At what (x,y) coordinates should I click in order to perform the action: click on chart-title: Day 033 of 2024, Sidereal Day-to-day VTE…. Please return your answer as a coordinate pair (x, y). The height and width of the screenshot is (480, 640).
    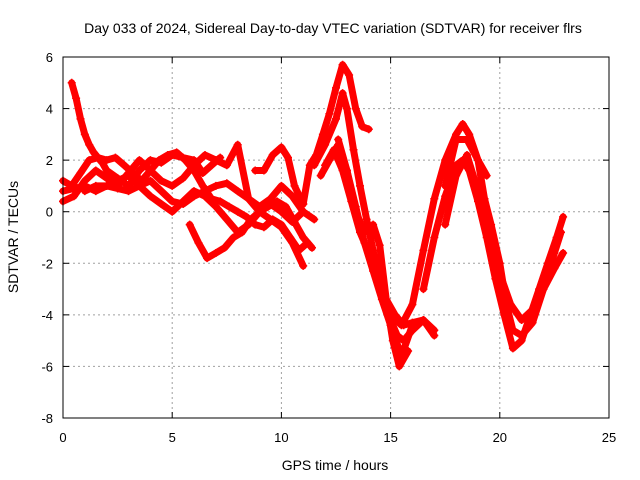
    Looking at the image, I should click on (333, 28).